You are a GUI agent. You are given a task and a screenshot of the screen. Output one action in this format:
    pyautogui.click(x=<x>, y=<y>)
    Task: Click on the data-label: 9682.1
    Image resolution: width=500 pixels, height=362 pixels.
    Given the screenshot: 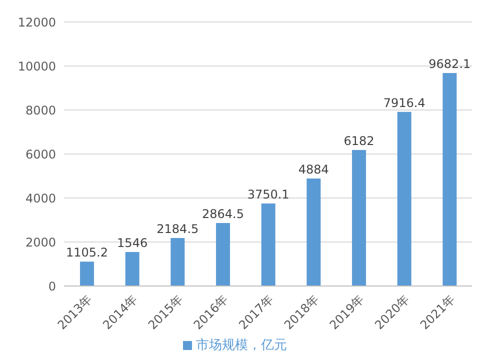 What is the action you would take?
    pyautogui.click(x=449, y=63)
    